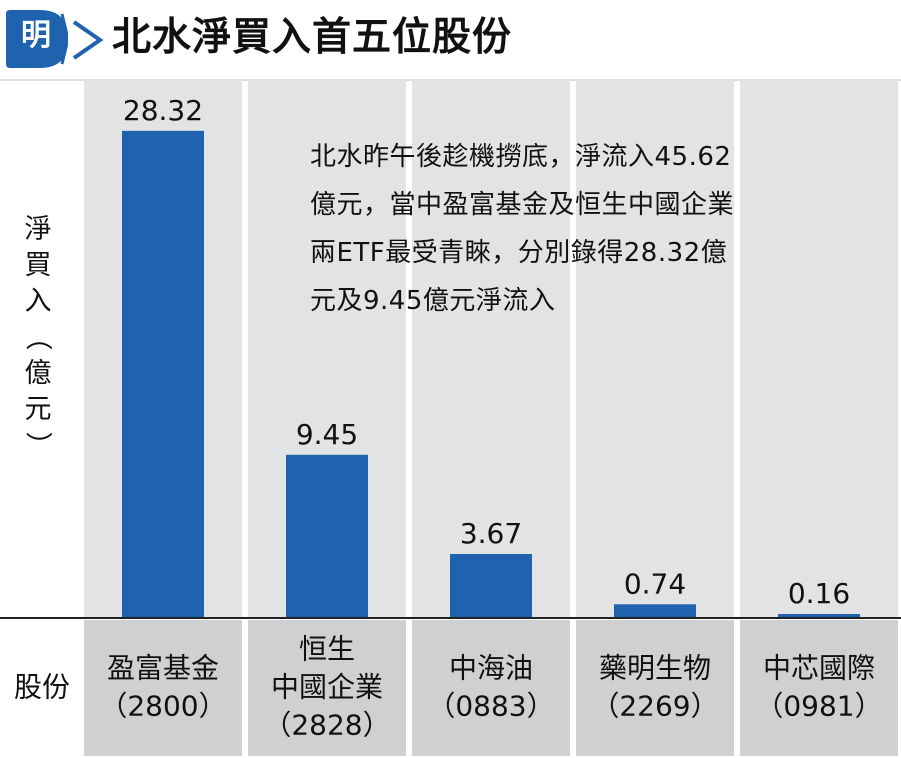 Image resolution: width=901 pixels, height=758 pixels. What do you see at coordinates (38, 373) in the screenshot?
I see `y-axis-label: 億` at bounding box center [38, 373].